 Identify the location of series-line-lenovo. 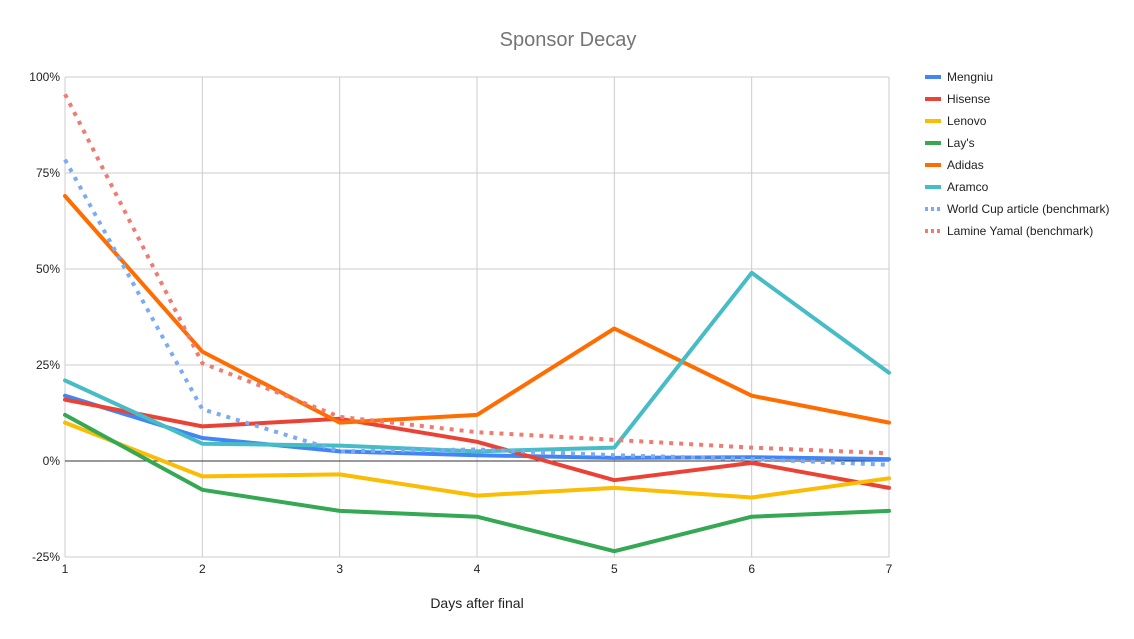
(477, 460).